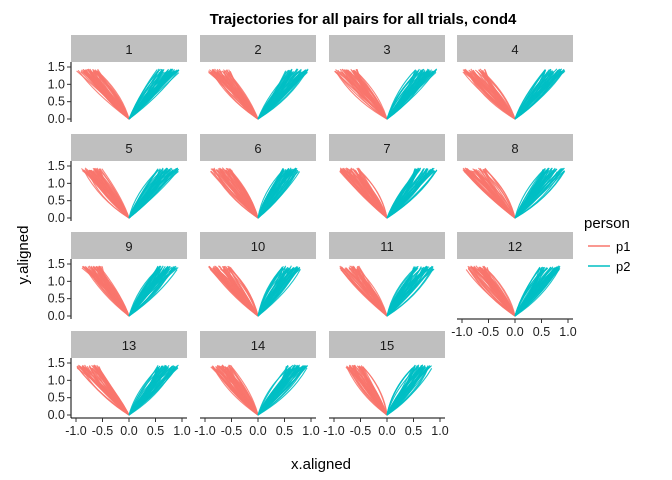  I want to click on y-tick-label: 0.0, so click(56, 119).